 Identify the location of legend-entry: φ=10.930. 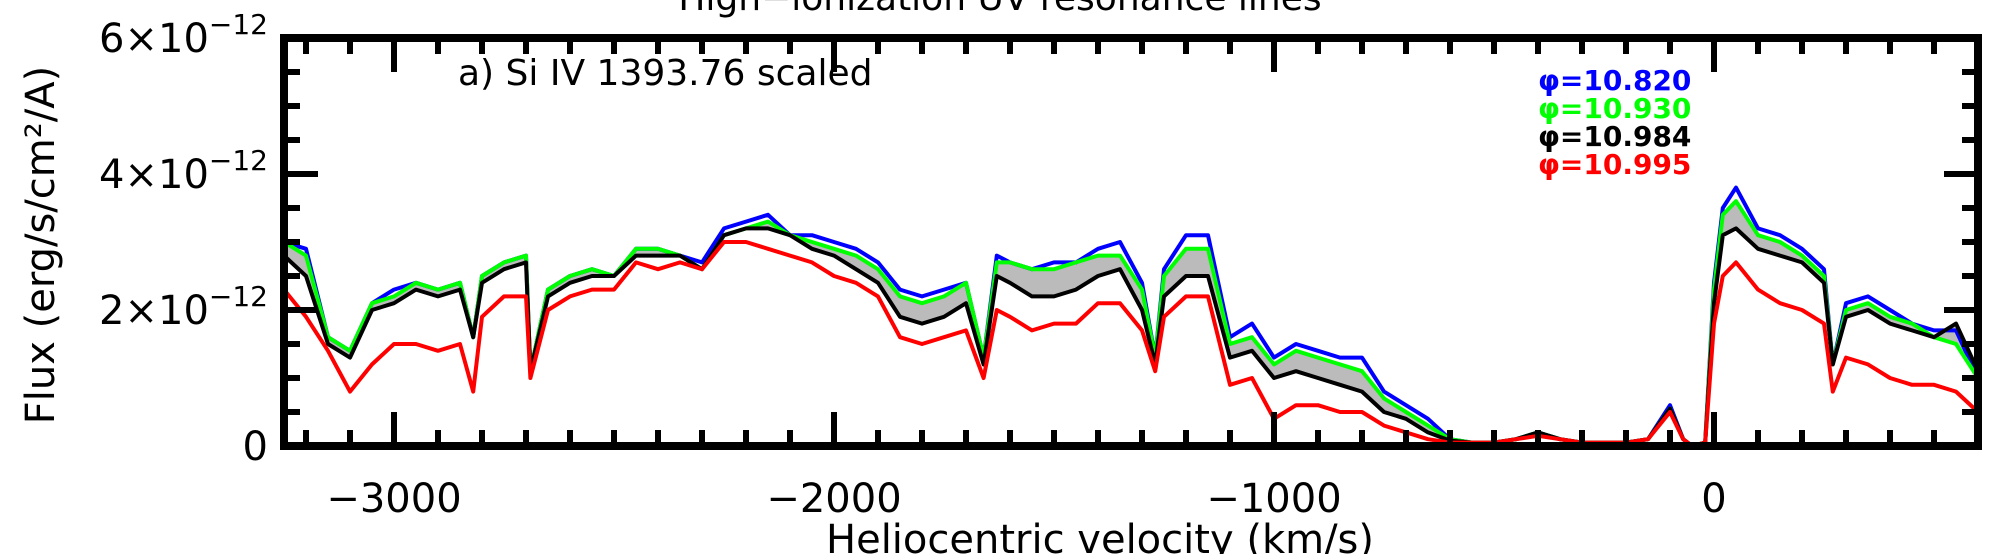
(1614, 108).